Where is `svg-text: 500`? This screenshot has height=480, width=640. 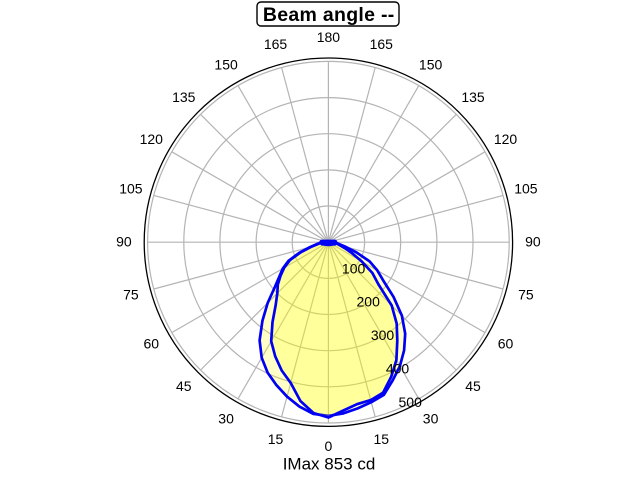
svg-text: 500 is located at coordinates (411, 402).